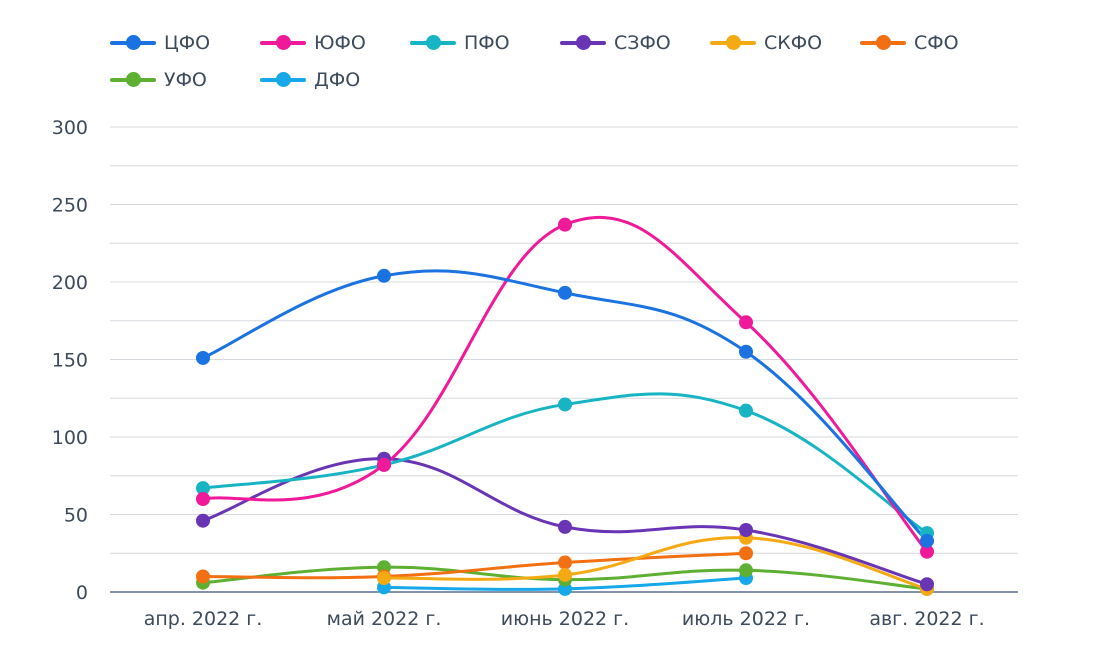  I want to click on legend-item-skfo: СКФО, so click(785, 43).